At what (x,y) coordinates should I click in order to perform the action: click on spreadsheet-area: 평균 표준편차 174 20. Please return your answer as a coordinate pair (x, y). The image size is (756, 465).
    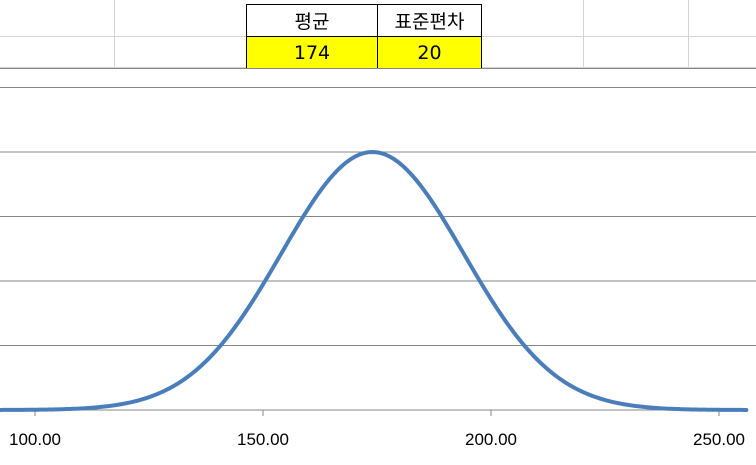
    Looking at the image, I should click on (378, 34).